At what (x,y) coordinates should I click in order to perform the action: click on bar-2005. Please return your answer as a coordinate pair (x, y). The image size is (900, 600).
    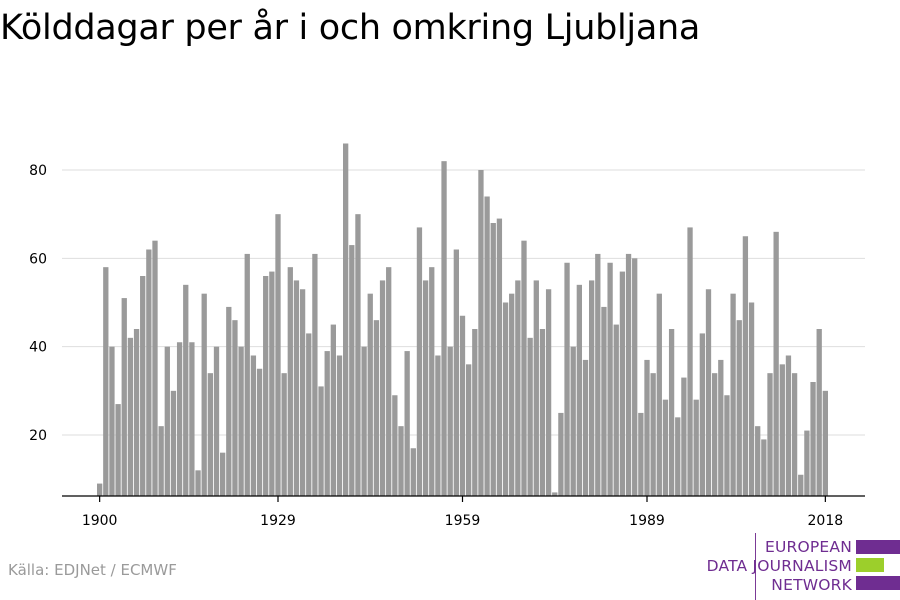
    Looking at the image, I should click on (745, 366).